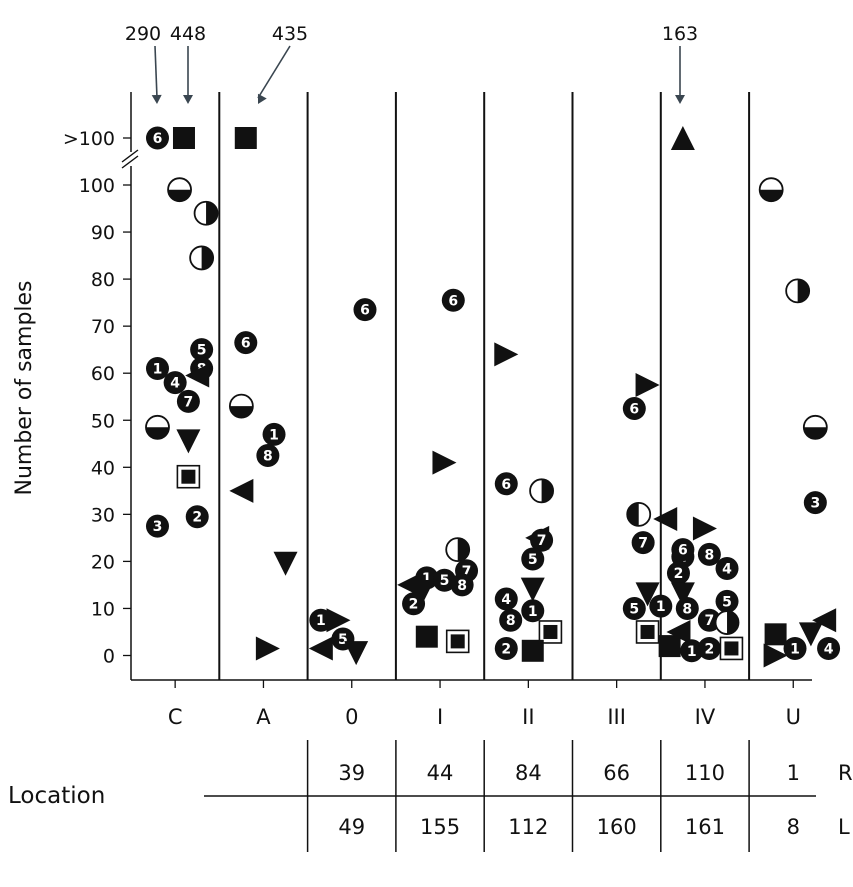 The height and width of the screenshot is (887, 853). Describe the element at coordinates (103, 327) in the screenshot. I see `y-tick-label: 70` at that location.